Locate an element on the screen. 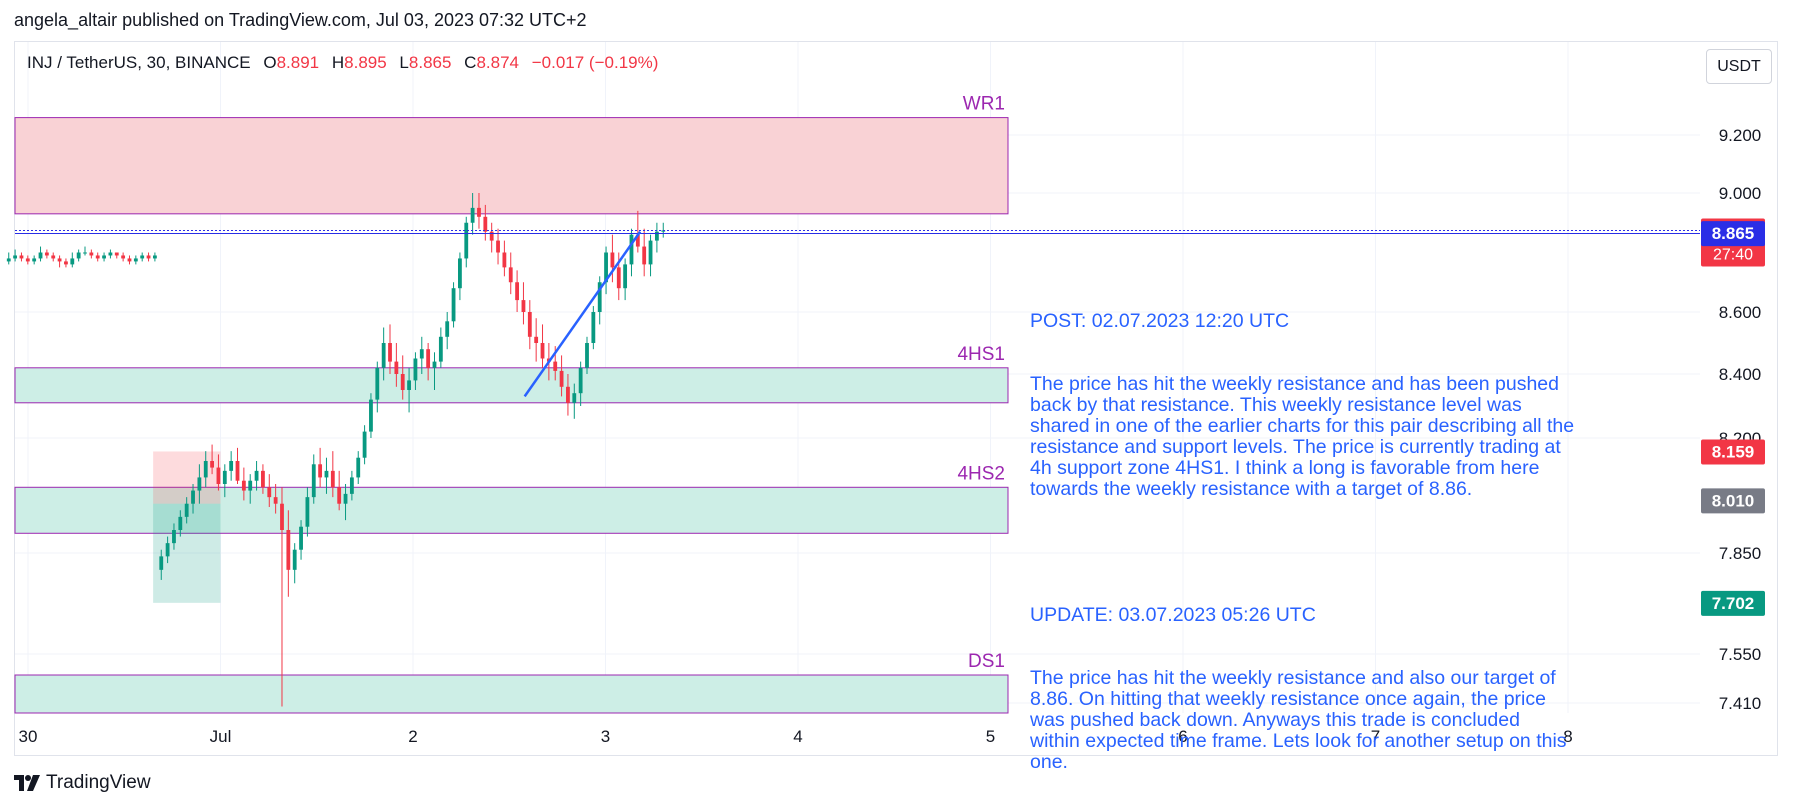 Image resolution: width=1793 pixels, height=810 pixels. zone-label-wr1: WR1 is located at coordinates (984, 104).